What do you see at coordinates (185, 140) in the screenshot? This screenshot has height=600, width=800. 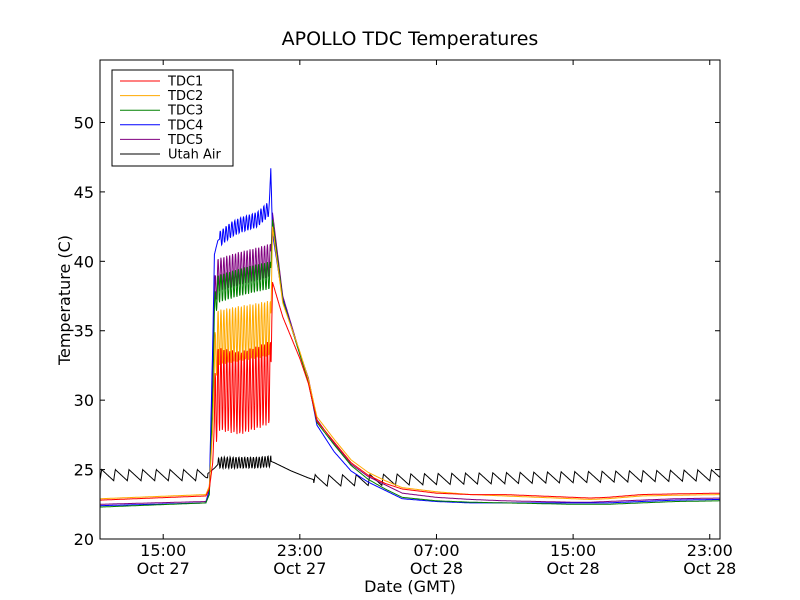 I see `legend-label: TDC5` at bounding box center [185, 140].